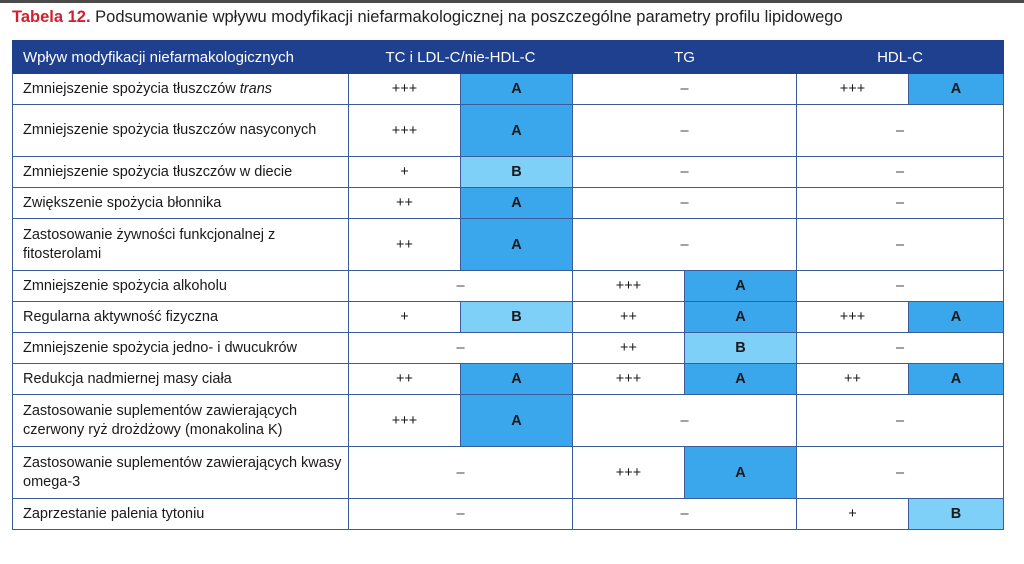 This screenshot has width=1024, height=564. What do you see at coordinates (122, 202) in the screenshot?
I see `row-label-text: Zwiększenie spożycia błonnika` at bounding box center [122, 202].